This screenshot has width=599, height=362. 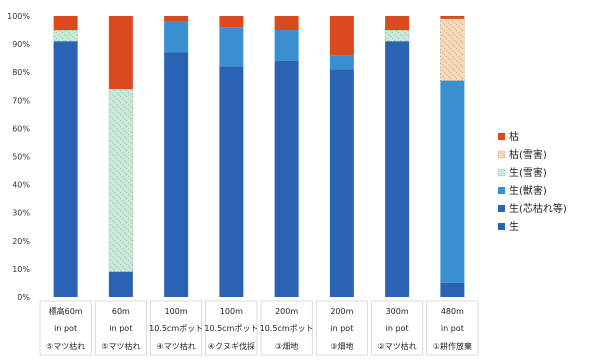 What do you see at coordinates (121, 311) in the screenshot?
I see `category-label: 60m` at bounding box center [121, 311].